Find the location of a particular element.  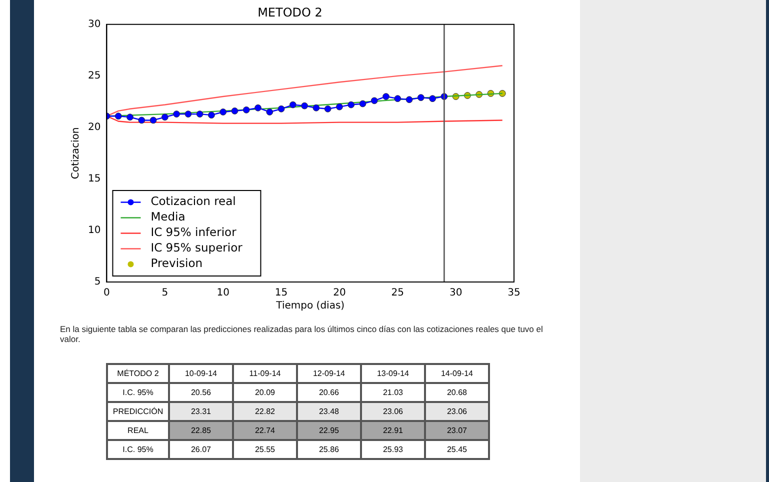

y-tick-label: 20 is located at coordinates (94, 128).